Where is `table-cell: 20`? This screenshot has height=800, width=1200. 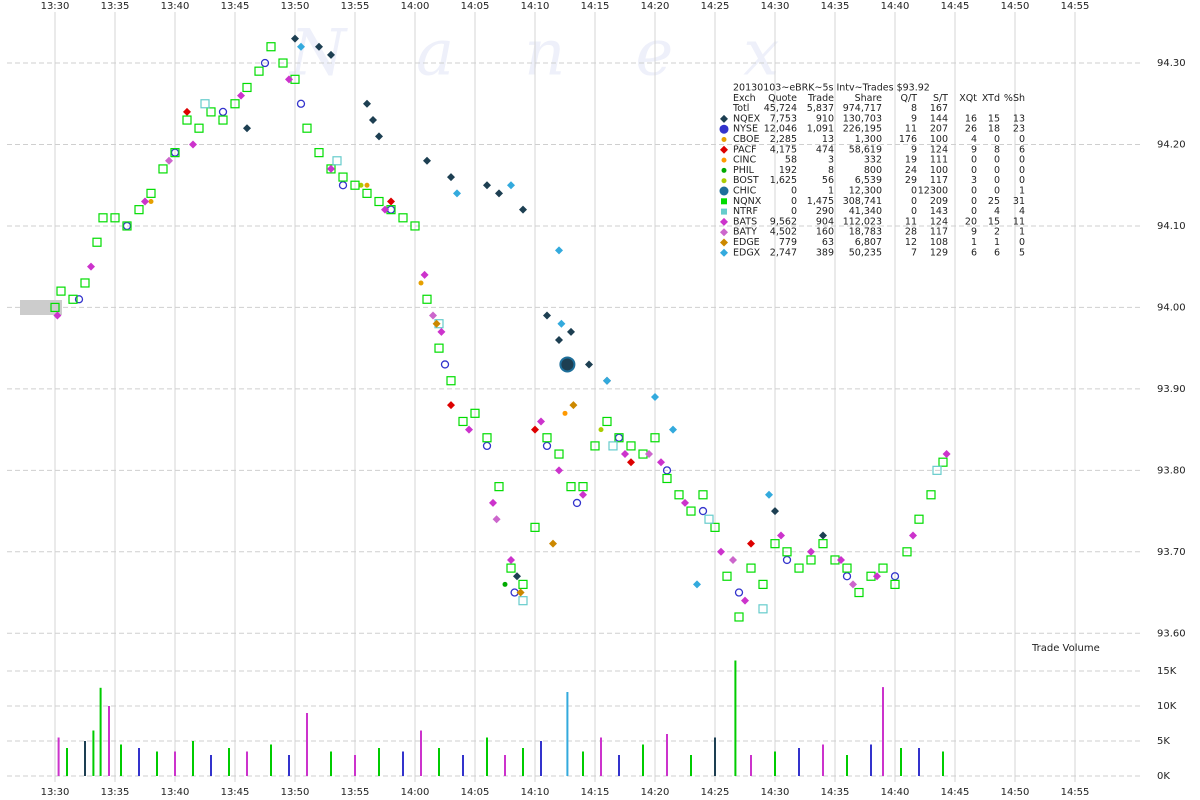
table-cell: 20 is located at coordinates (971, 221).